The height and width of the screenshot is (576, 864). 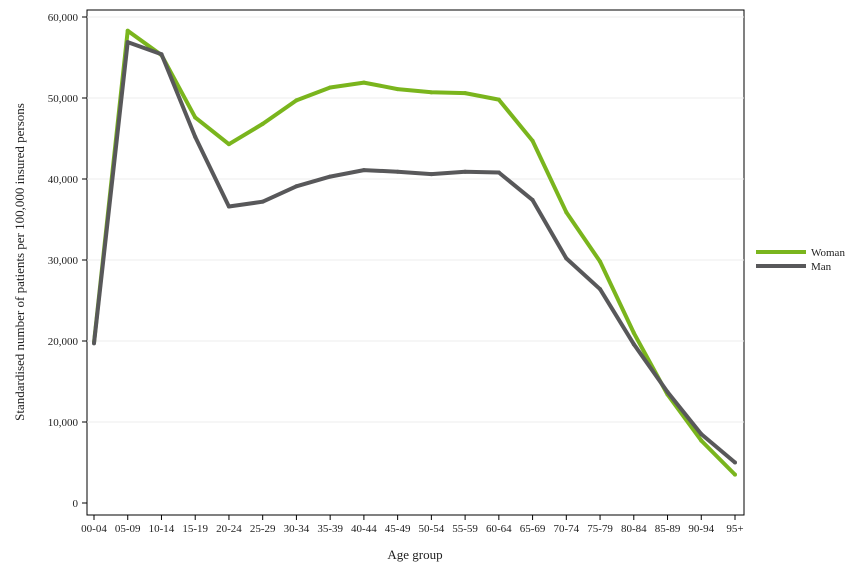 What do you see at coordinates (63, 423) in the screenshot?
I see `y-tick-label: 10,000` at bounding box center [63, 423].